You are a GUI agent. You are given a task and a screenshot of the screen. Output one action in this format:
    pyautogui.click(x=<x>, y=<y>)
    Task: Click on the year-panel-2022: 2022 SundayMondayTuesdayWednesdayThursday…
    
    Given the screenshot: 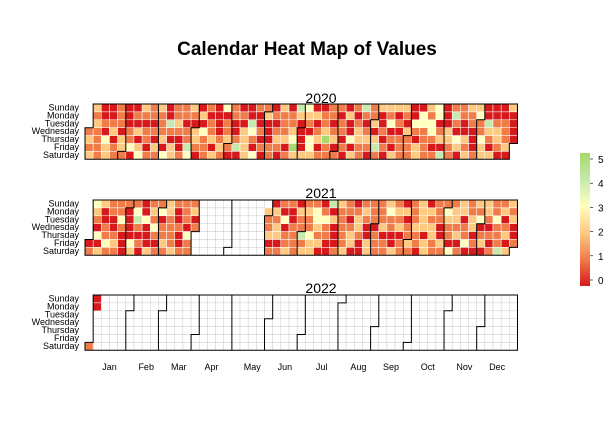 What is the action you would take?
    pyautogui.click(x=275, y=315)
    